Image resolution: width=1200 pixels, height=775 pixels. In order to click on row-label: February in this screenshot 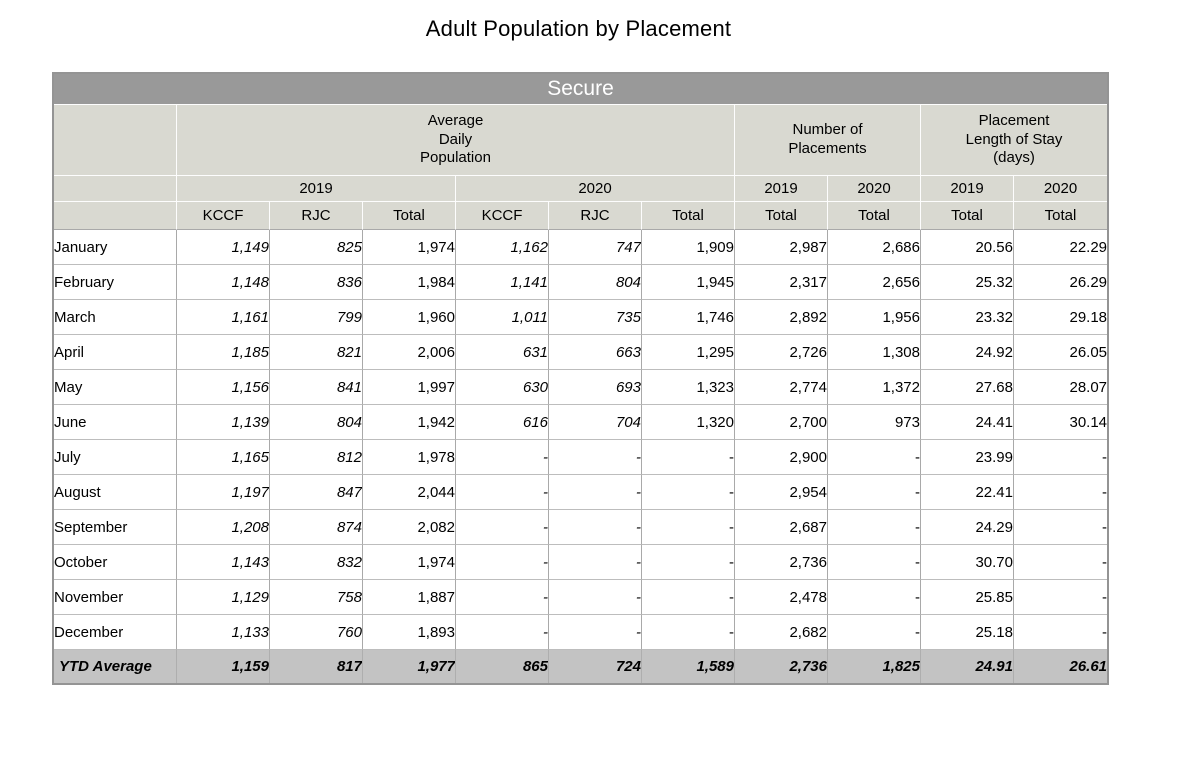, I will do `click(115, 282)`.